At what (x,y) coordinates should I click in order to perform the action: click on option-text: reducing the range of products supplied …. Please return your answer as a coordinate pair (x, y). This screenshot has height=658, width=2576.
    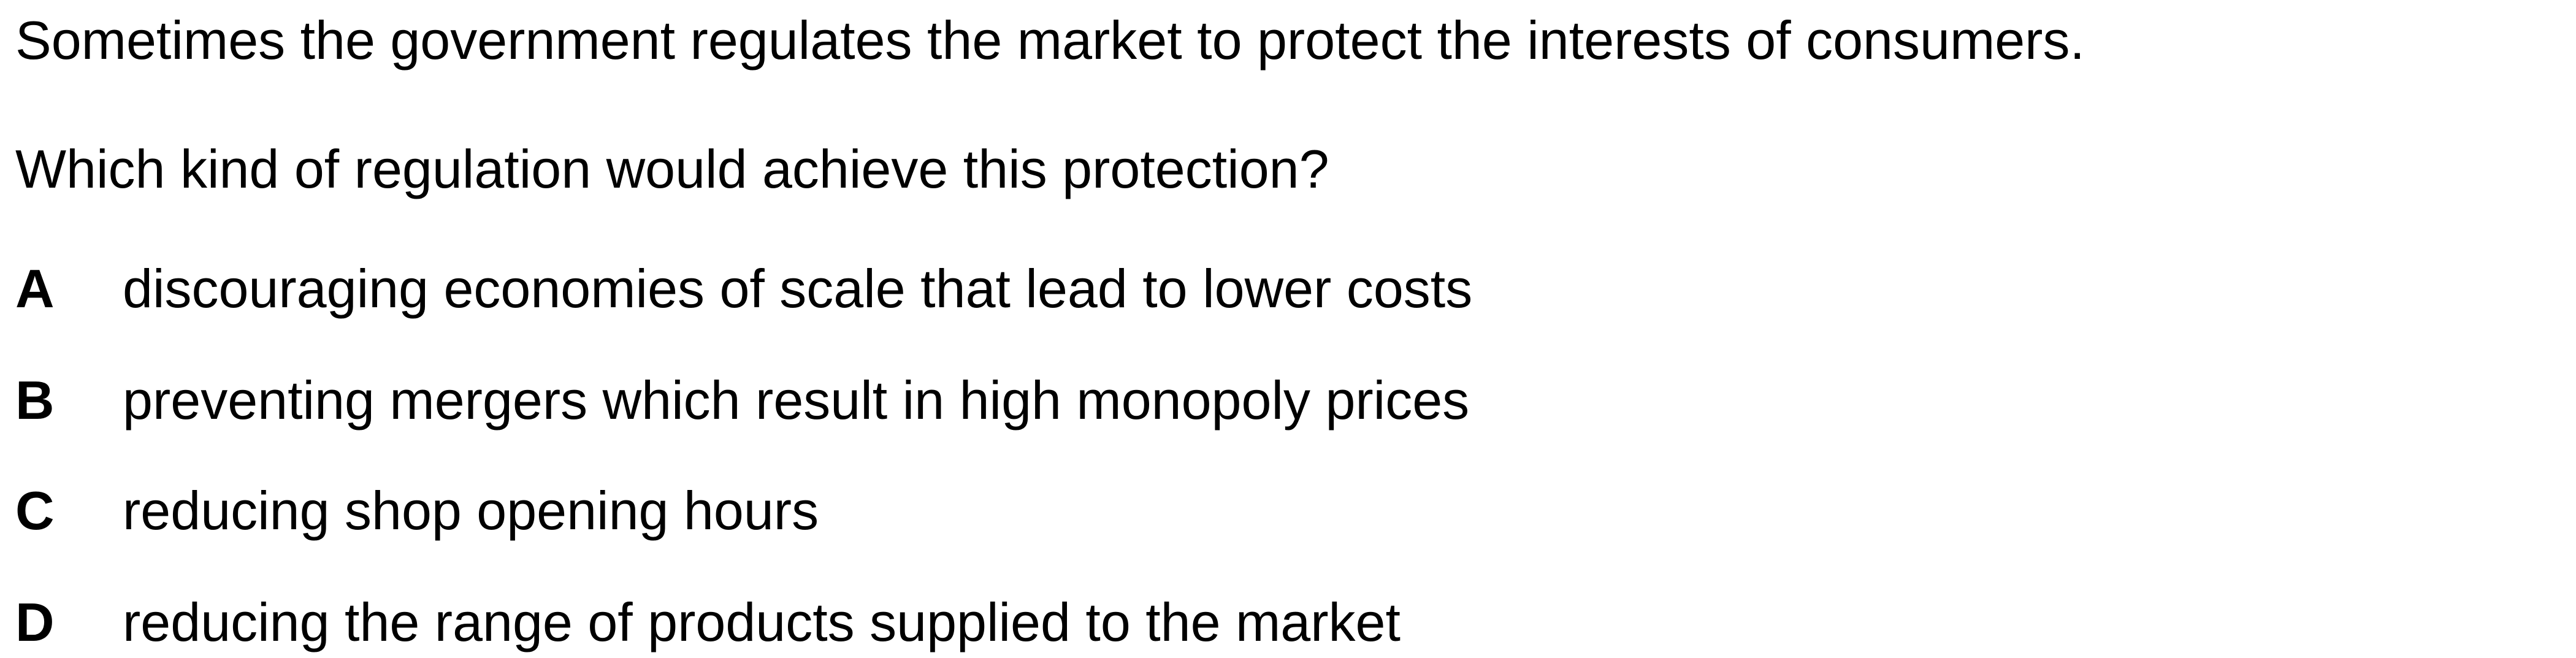
    Looking at the image, I should click on (762, 622).